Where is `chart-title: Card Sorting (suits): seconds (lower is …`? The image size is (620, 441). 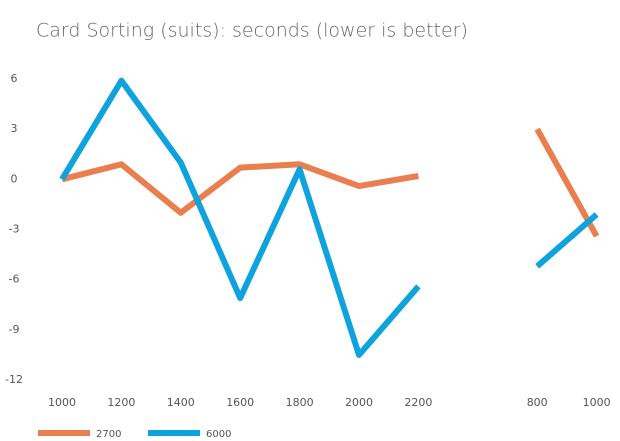
chart-title: Card Sorting (suits): seconds (lower is … is located at coordinates (252, 31).